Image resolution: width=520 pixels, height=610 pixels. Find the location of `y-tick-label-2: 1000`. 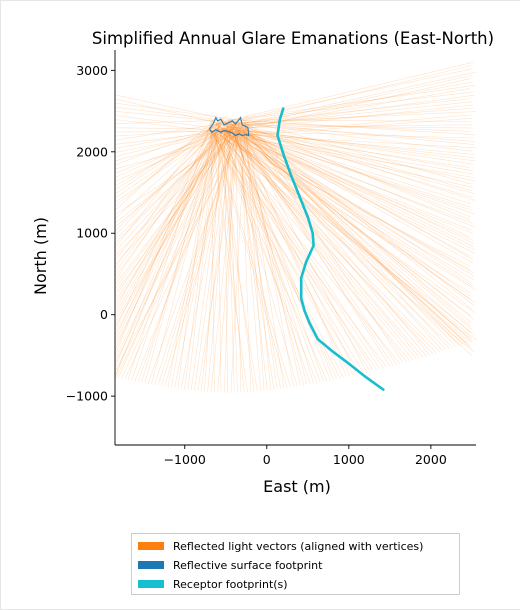

y-tick-label-2: 1000 is located at coordinates (92, 233).